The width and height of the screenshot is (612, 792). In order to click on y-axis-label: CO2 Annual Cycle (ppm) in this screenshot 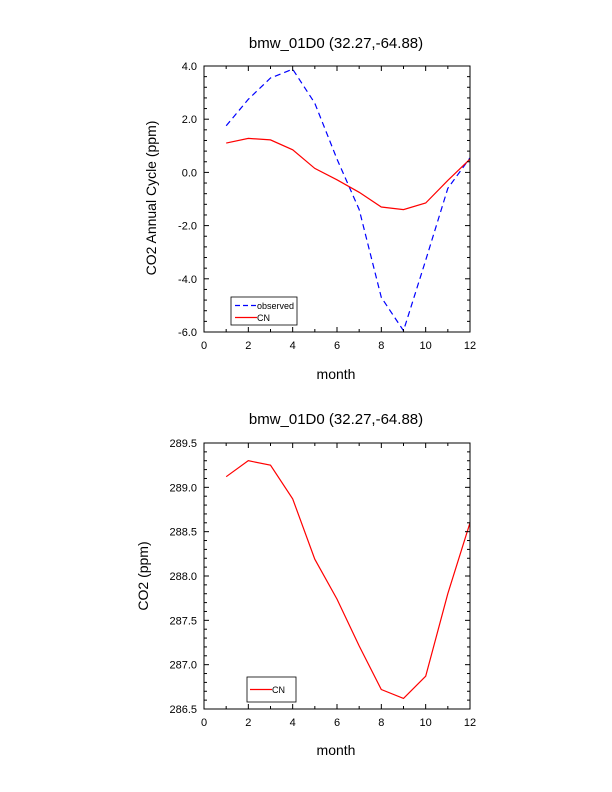, I will do `click(151, 198)`.